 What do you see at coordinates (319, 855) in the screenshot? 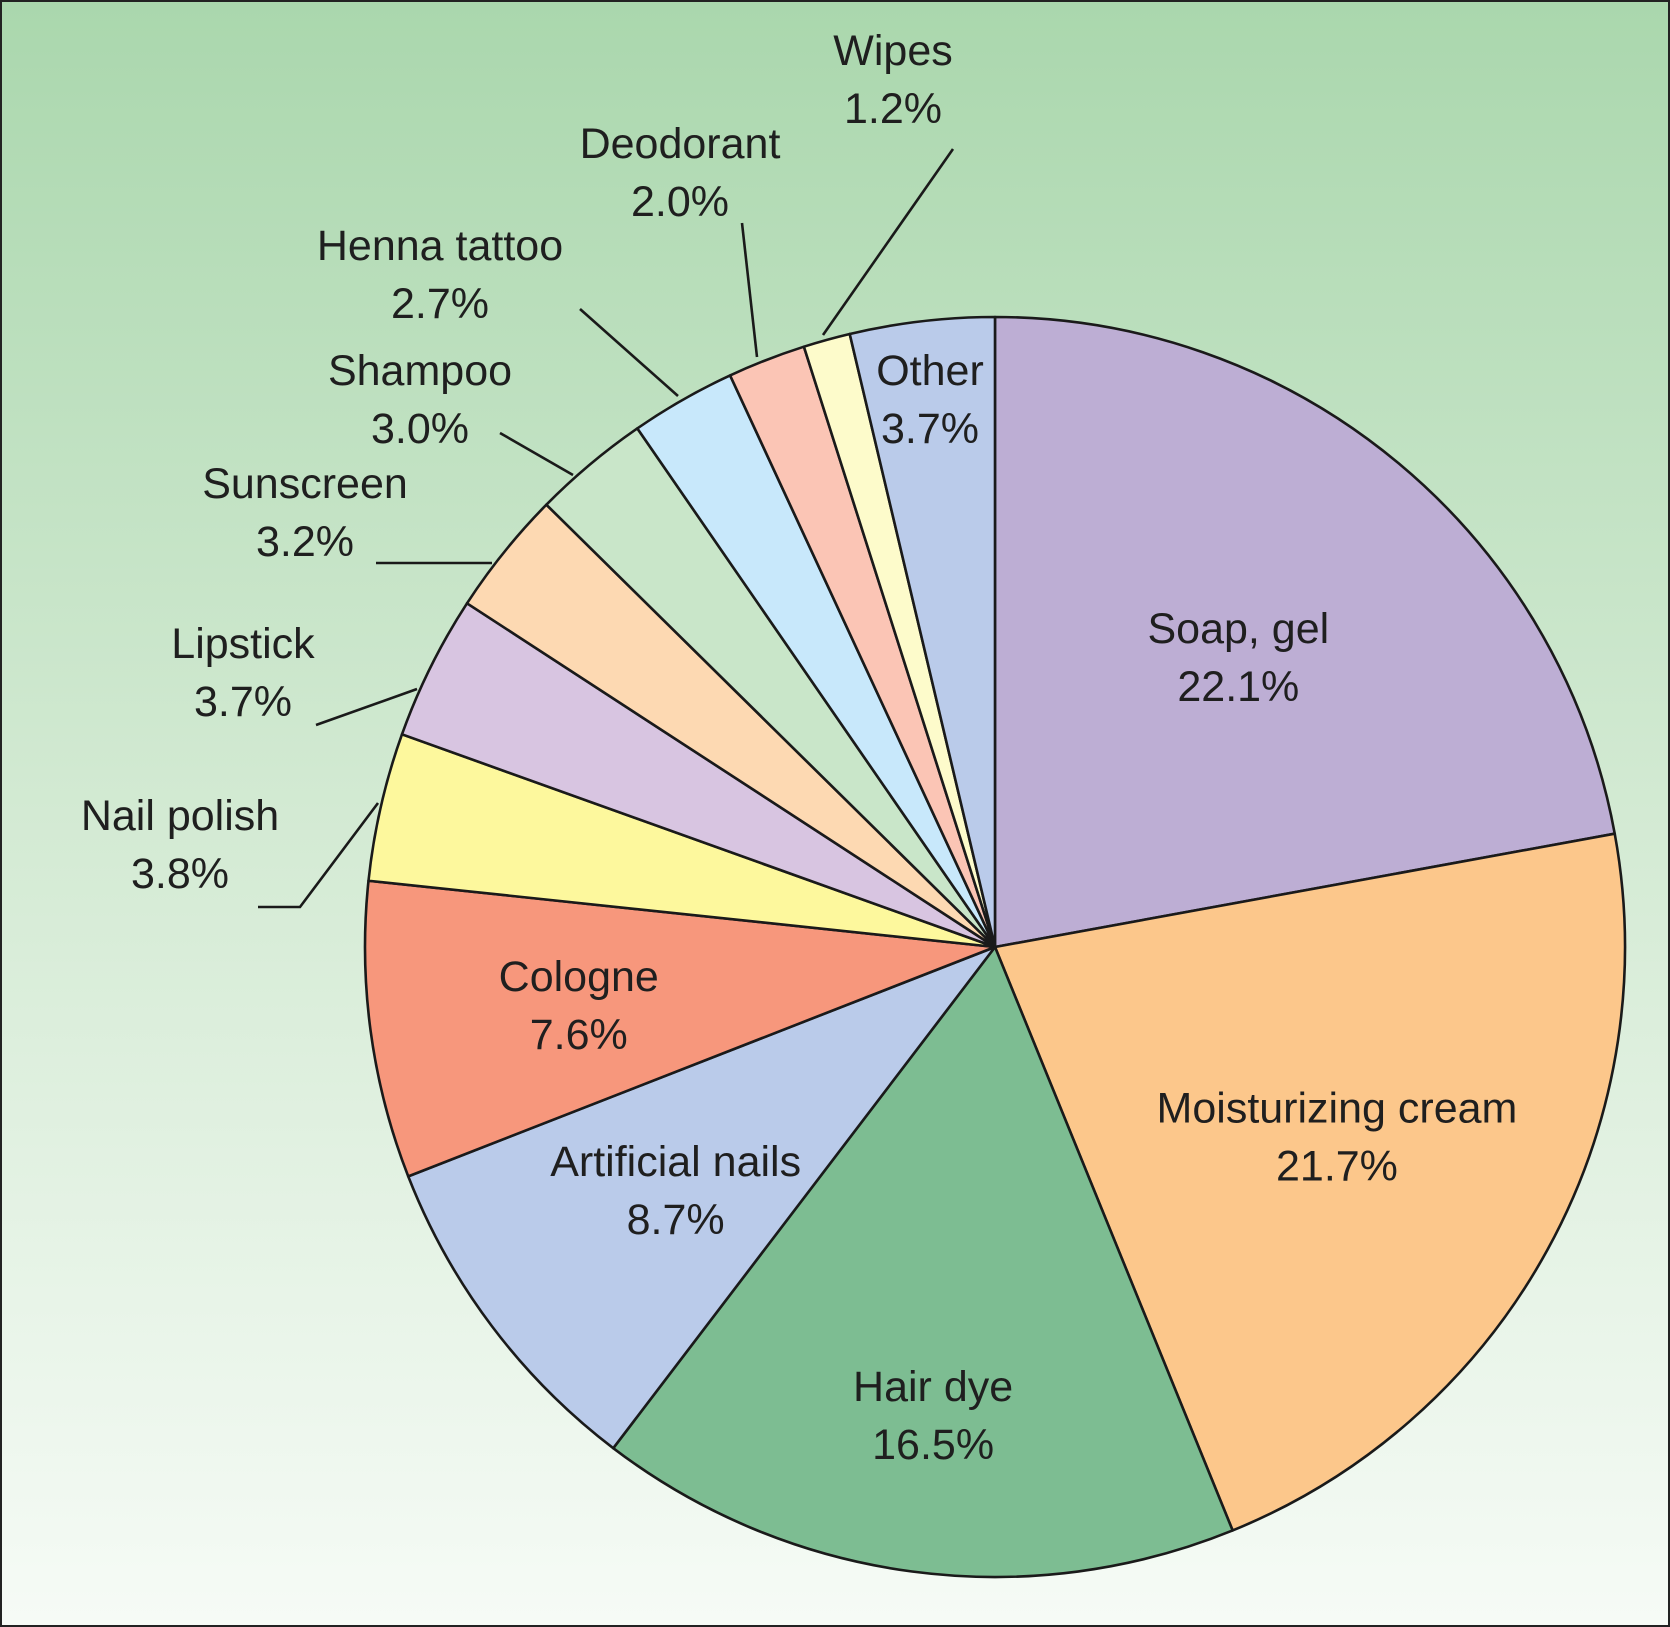
I see `leader-line-nail-polish` at bounding box center [319, 855].